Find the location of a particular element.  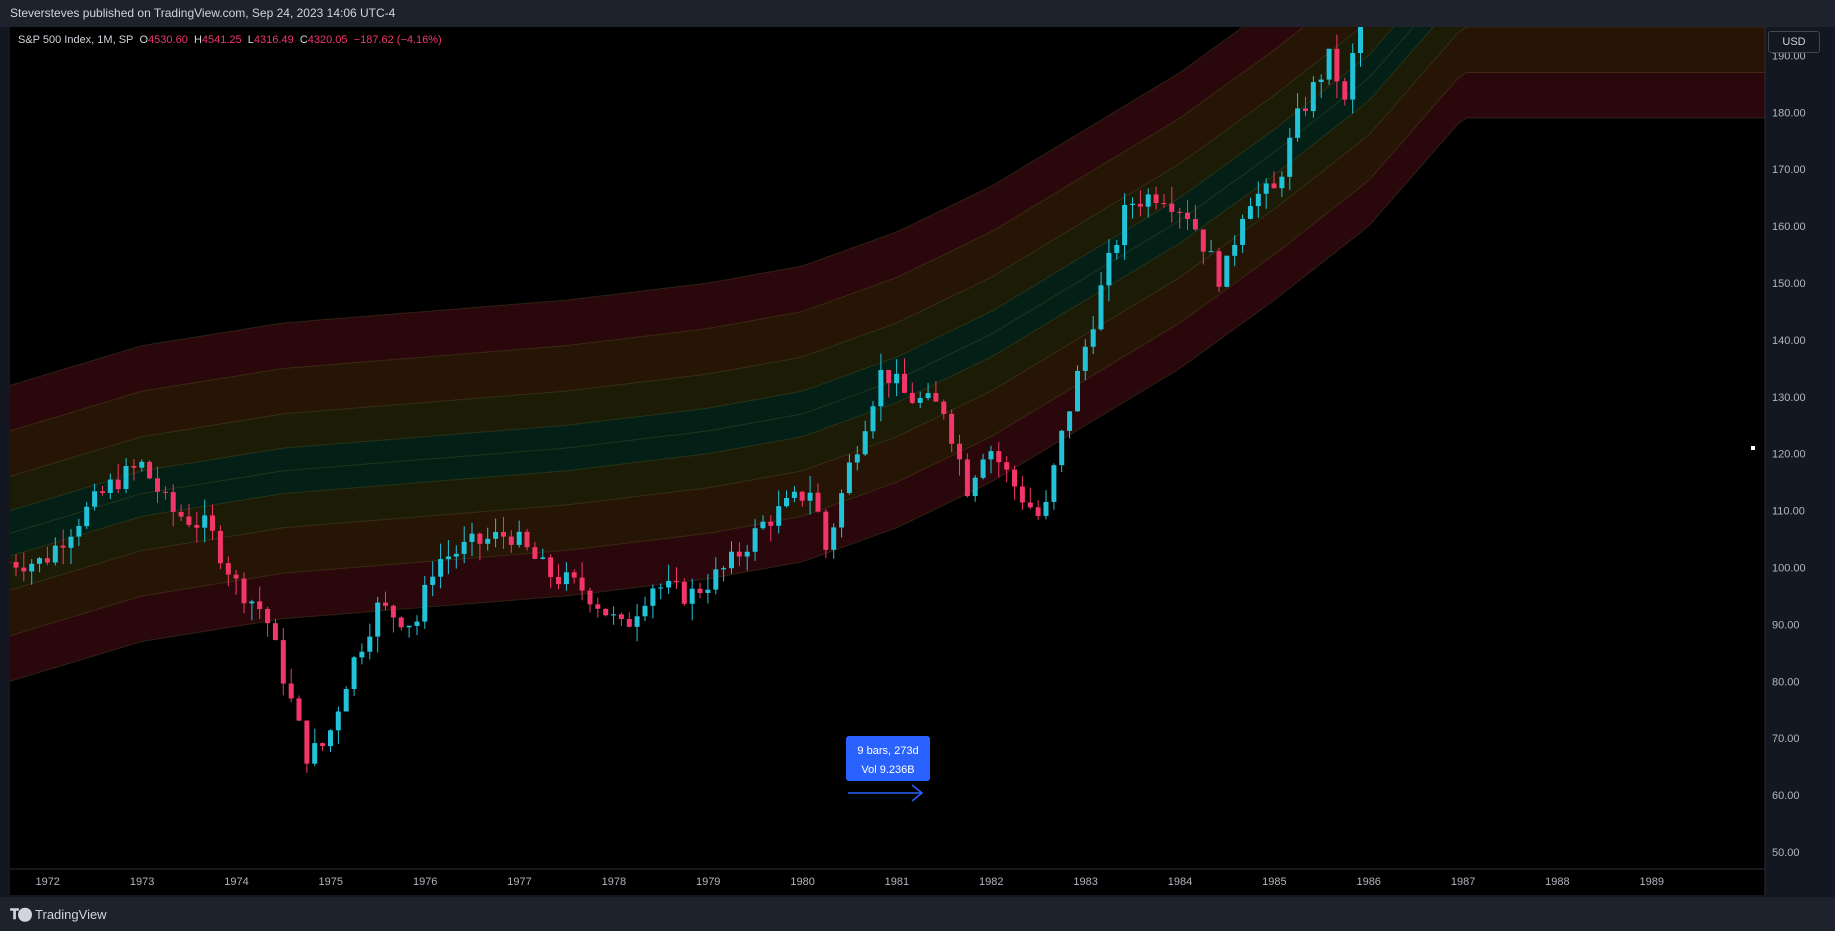

time-tick-label: 1980 is located at coordinates (802, 882).